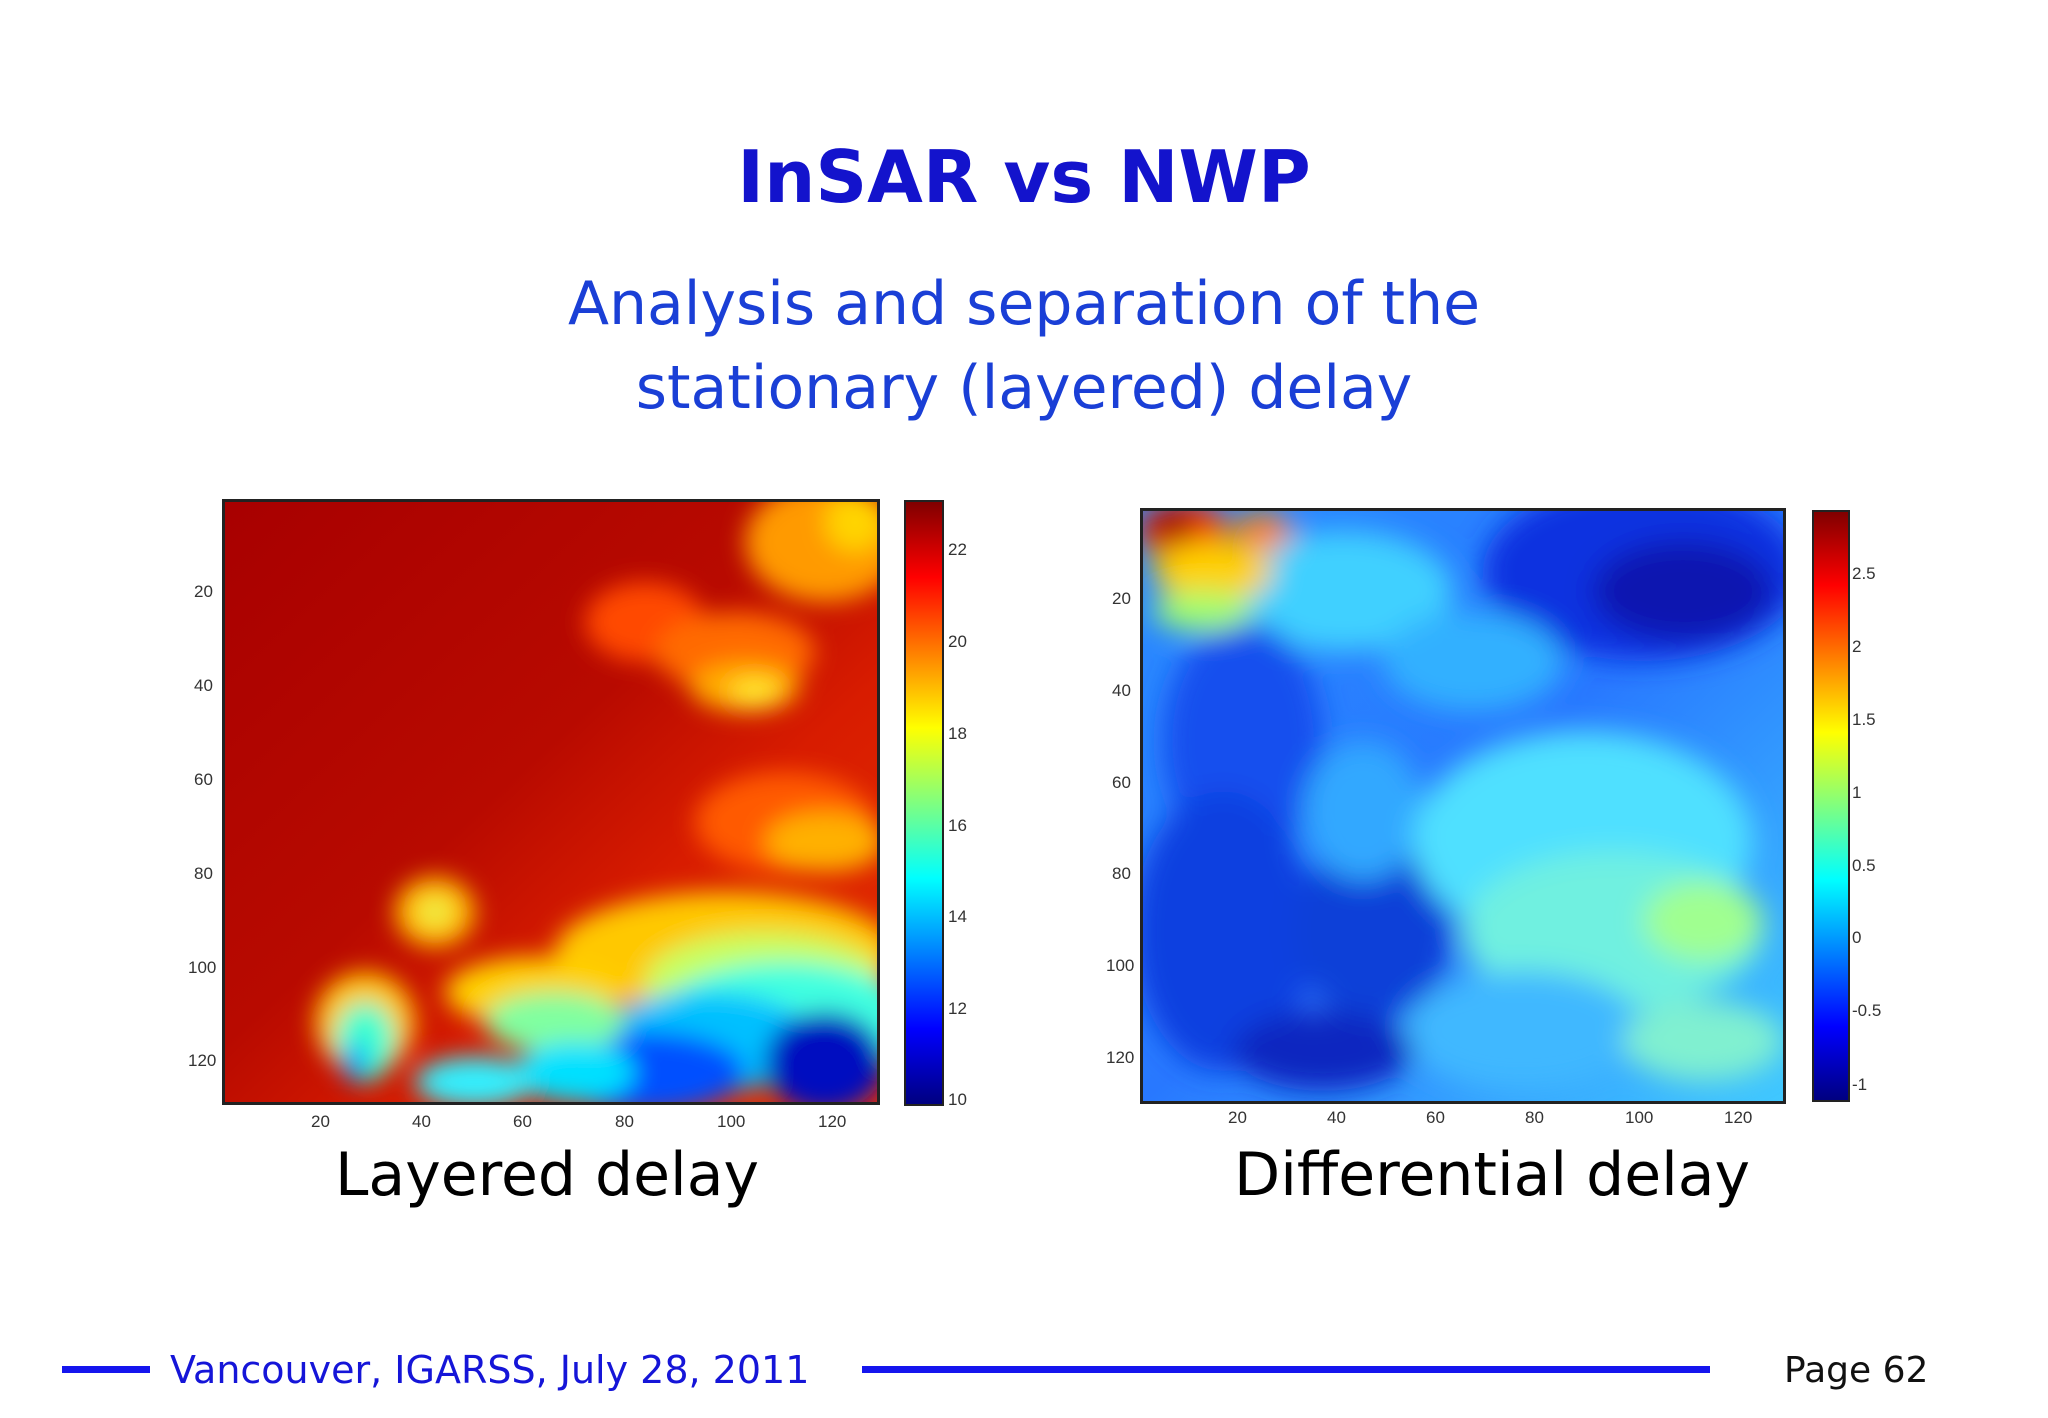  What do you see at coordinates (1831, 806) in the screenshot?
I see `differential-delay-colorbar` at bounding box center [1831, 806].